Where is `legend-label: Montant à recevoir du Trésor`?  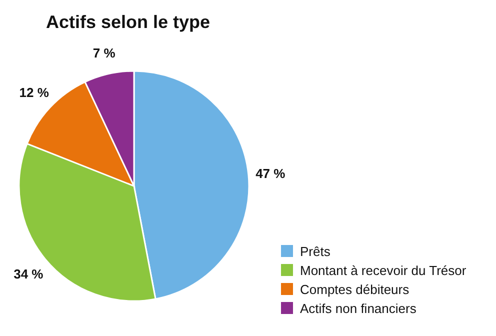 legend-label: Montant à recevoir du Trésor is located at coordinates (383, 270).